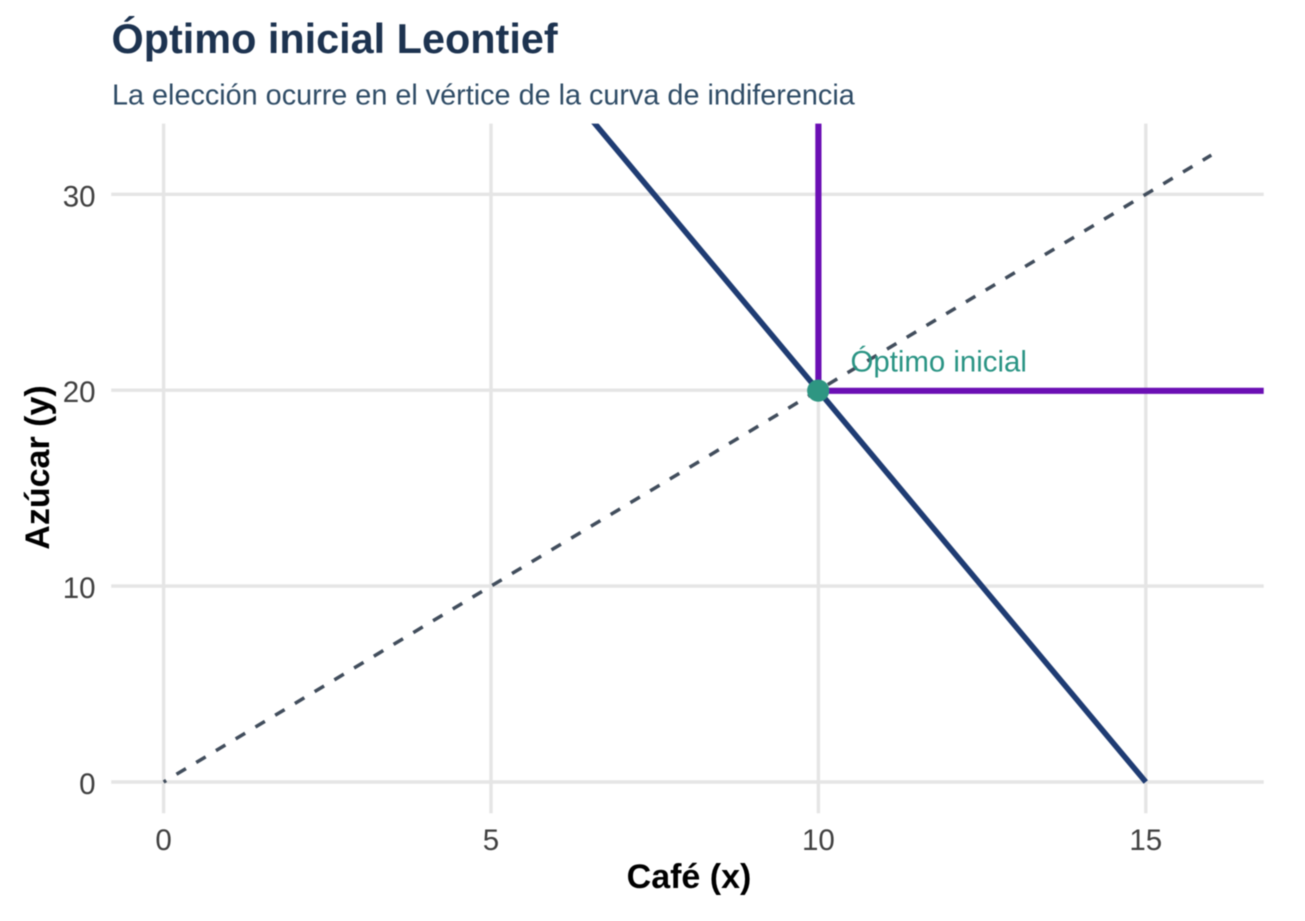  I want to click on svg-text: 15, so click(1145, 840).